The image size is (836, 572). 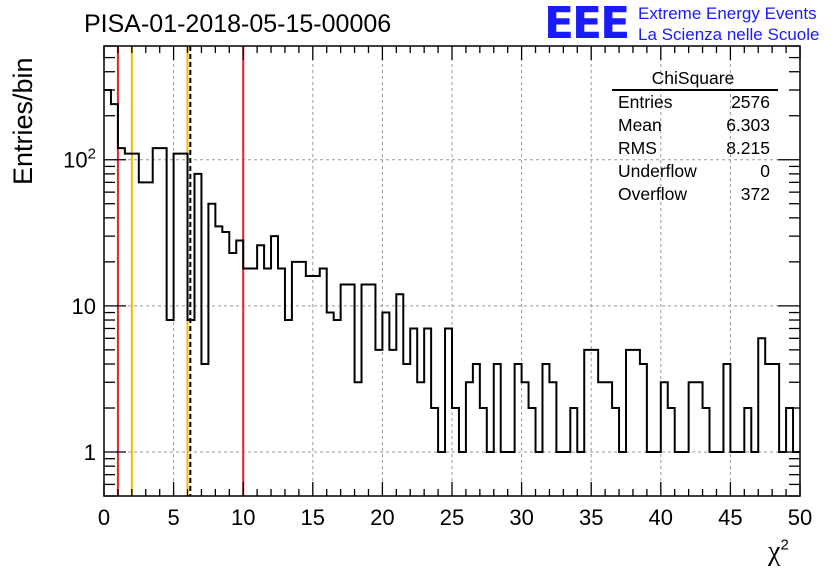 I want to click on x-axis-label-base: χ, so click(x=774, y=551).